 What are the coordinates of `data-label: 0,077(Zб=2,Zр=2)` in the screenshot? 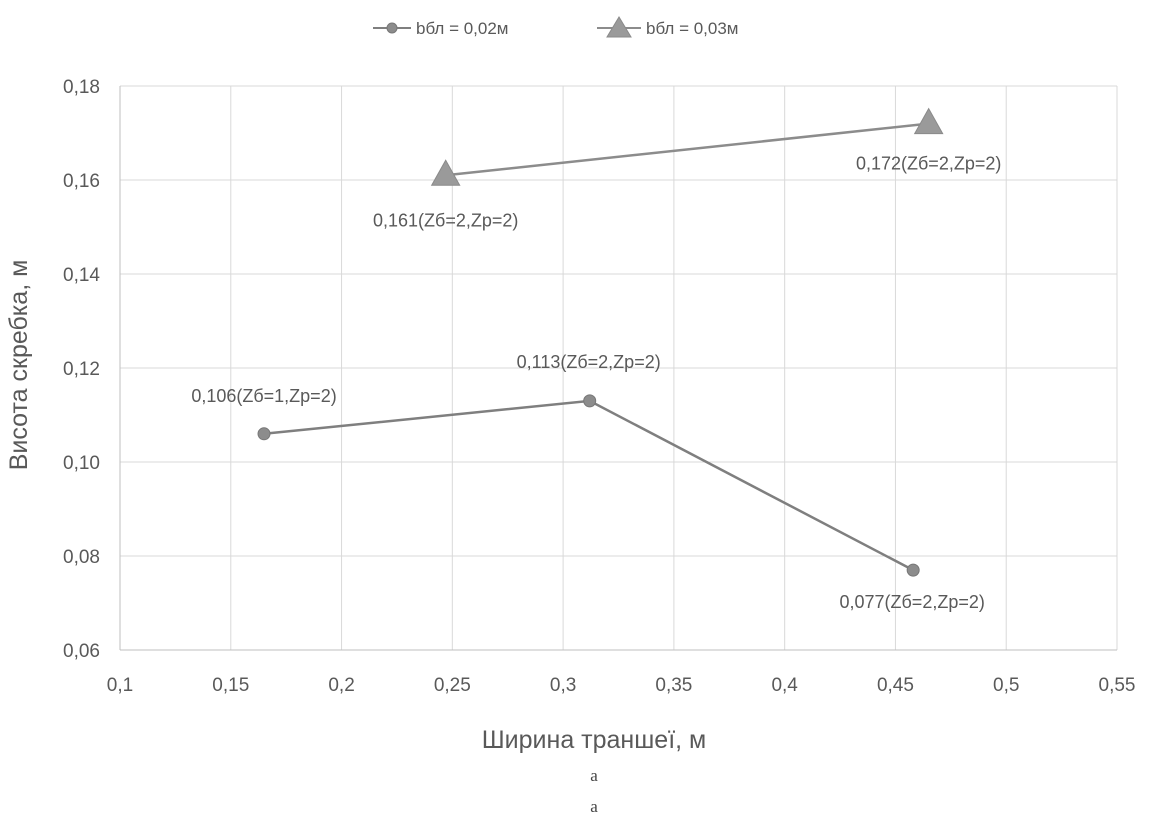 It's located at (911, 602).